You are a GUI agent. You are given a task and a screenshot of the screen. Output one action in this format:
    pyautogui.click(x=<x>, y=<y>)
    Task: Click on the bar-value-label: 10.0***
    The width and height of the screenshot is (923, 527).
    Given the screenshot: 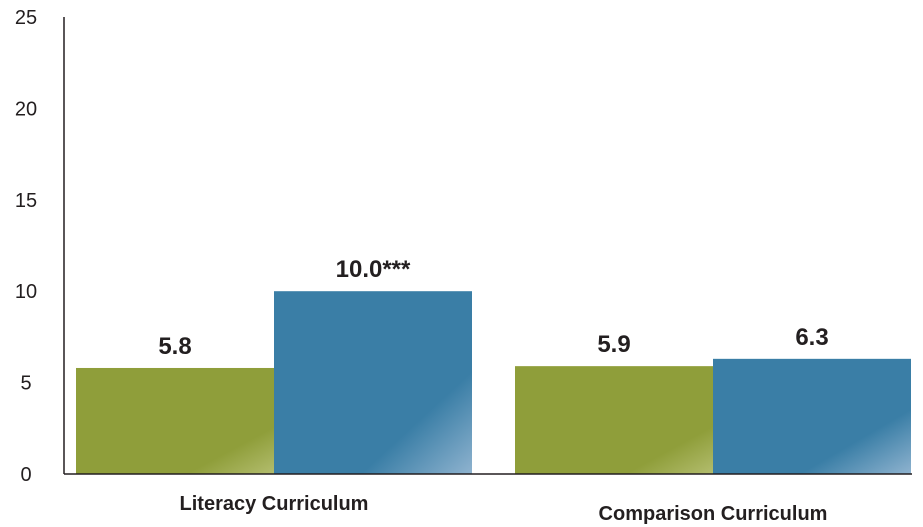 What is the action you would take?
    pyautogui.click(x=373, y=269)
    